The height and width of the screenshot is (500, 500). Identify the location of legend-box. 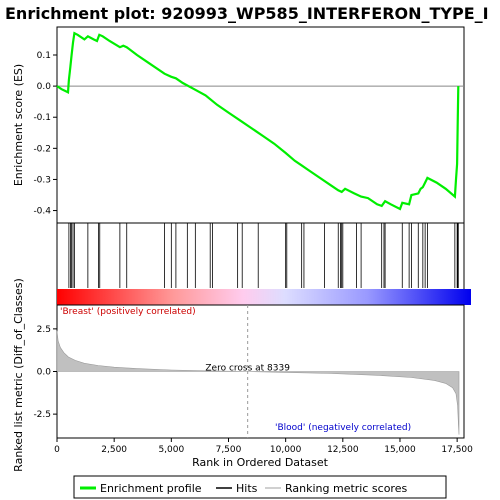
(260, 487).